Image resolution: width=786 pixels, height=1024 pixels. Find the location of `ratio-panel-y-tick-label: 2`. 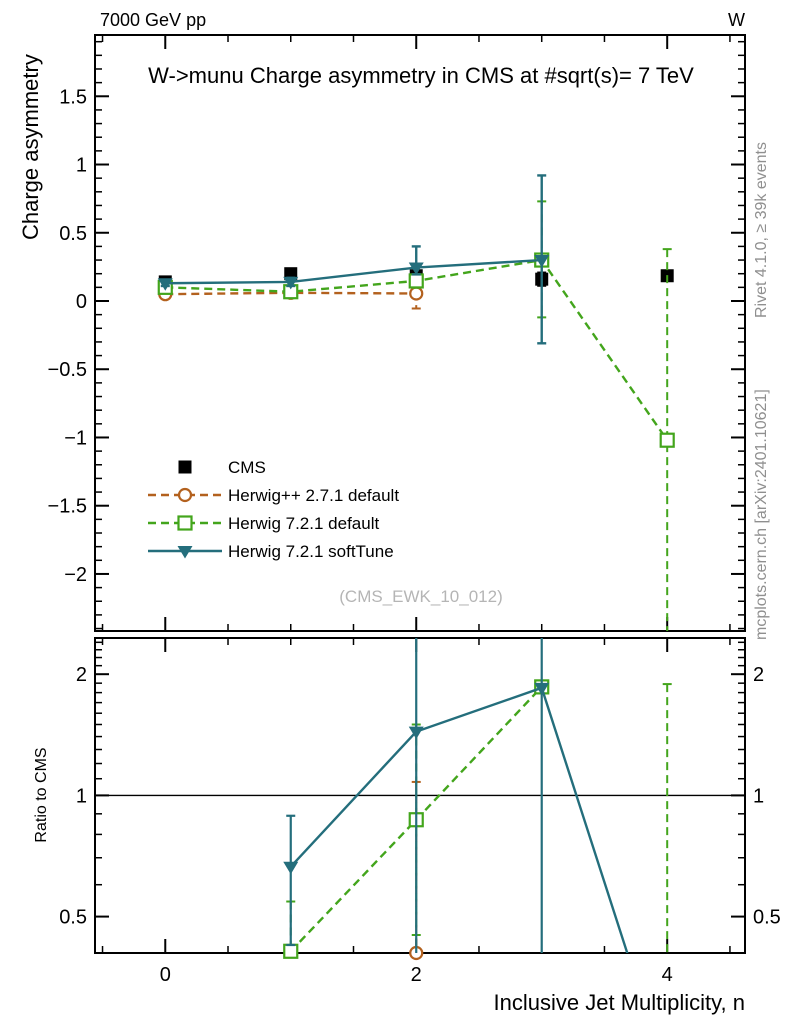

ratio-panel-y-tick-label: 2 is located at coordinates (81, 675).